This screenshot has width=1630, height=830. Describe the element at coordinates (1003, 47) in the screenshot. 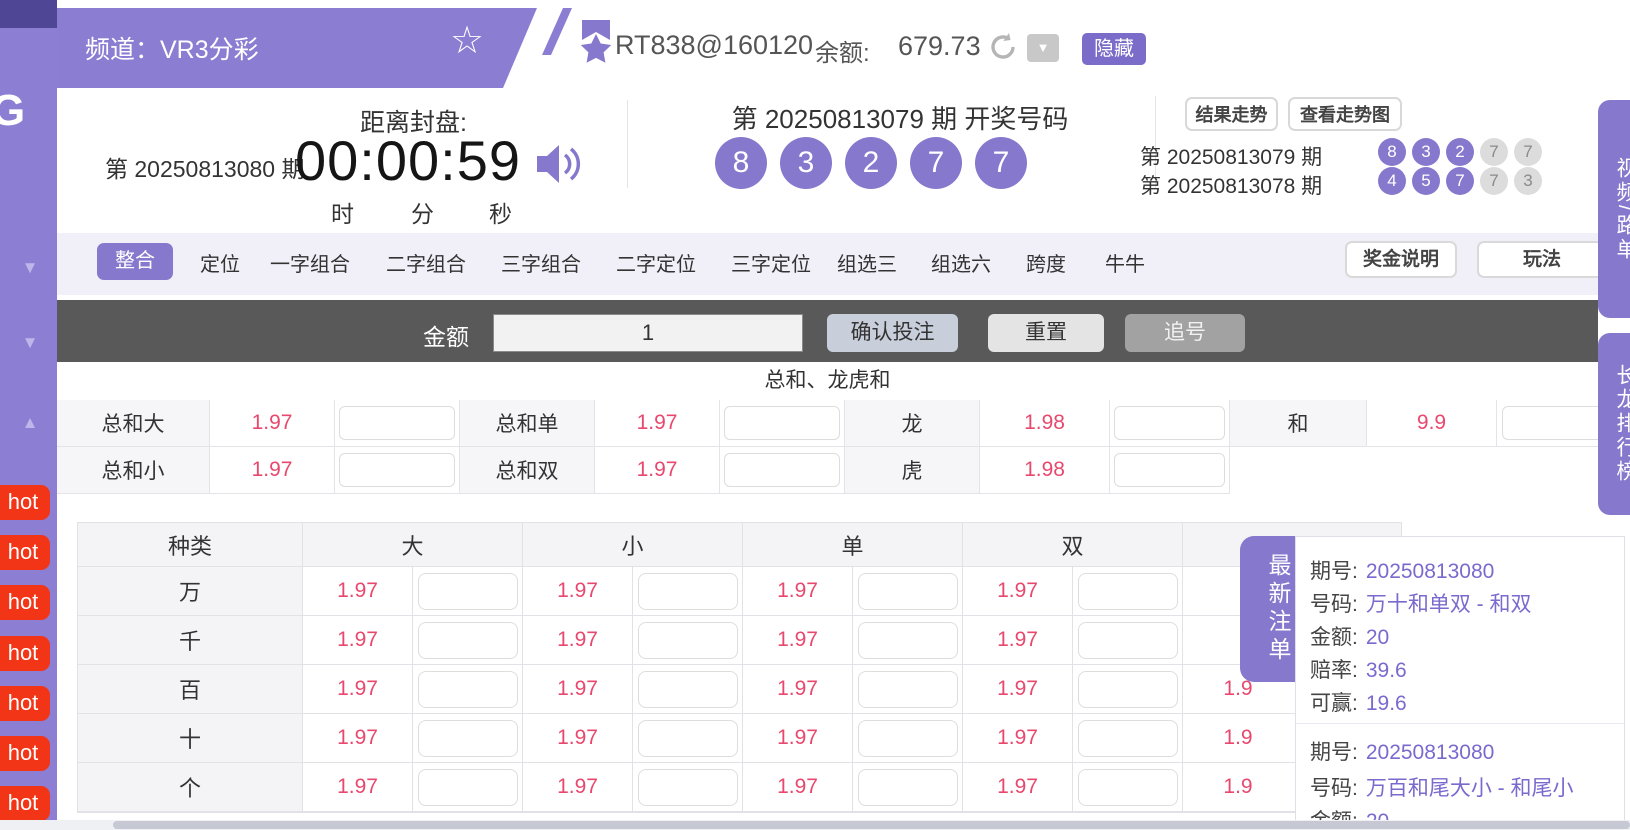

I see `refresh-icon` at that location.